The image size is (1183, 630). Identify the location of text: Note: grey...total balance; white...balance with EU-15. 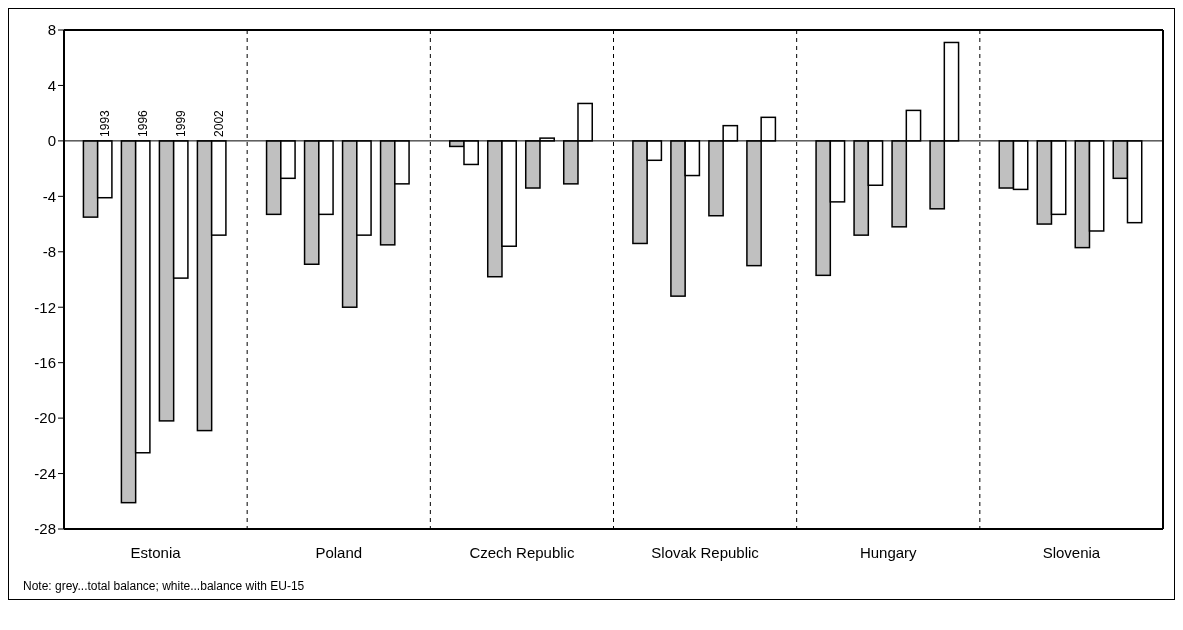
(164, 587).